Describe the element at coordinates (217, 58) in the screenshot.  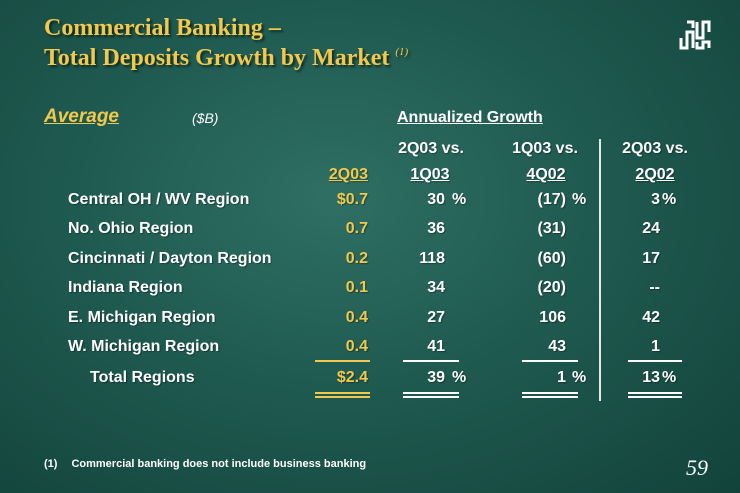
I see `title-line-2-text: Total Deposits Growth by Market` at that location.